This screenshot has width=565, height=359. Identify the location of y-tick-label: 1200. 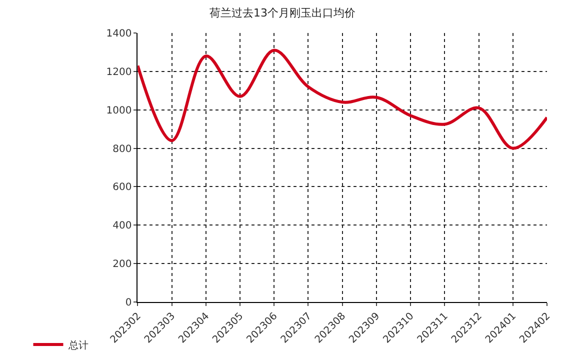
(119, 72).